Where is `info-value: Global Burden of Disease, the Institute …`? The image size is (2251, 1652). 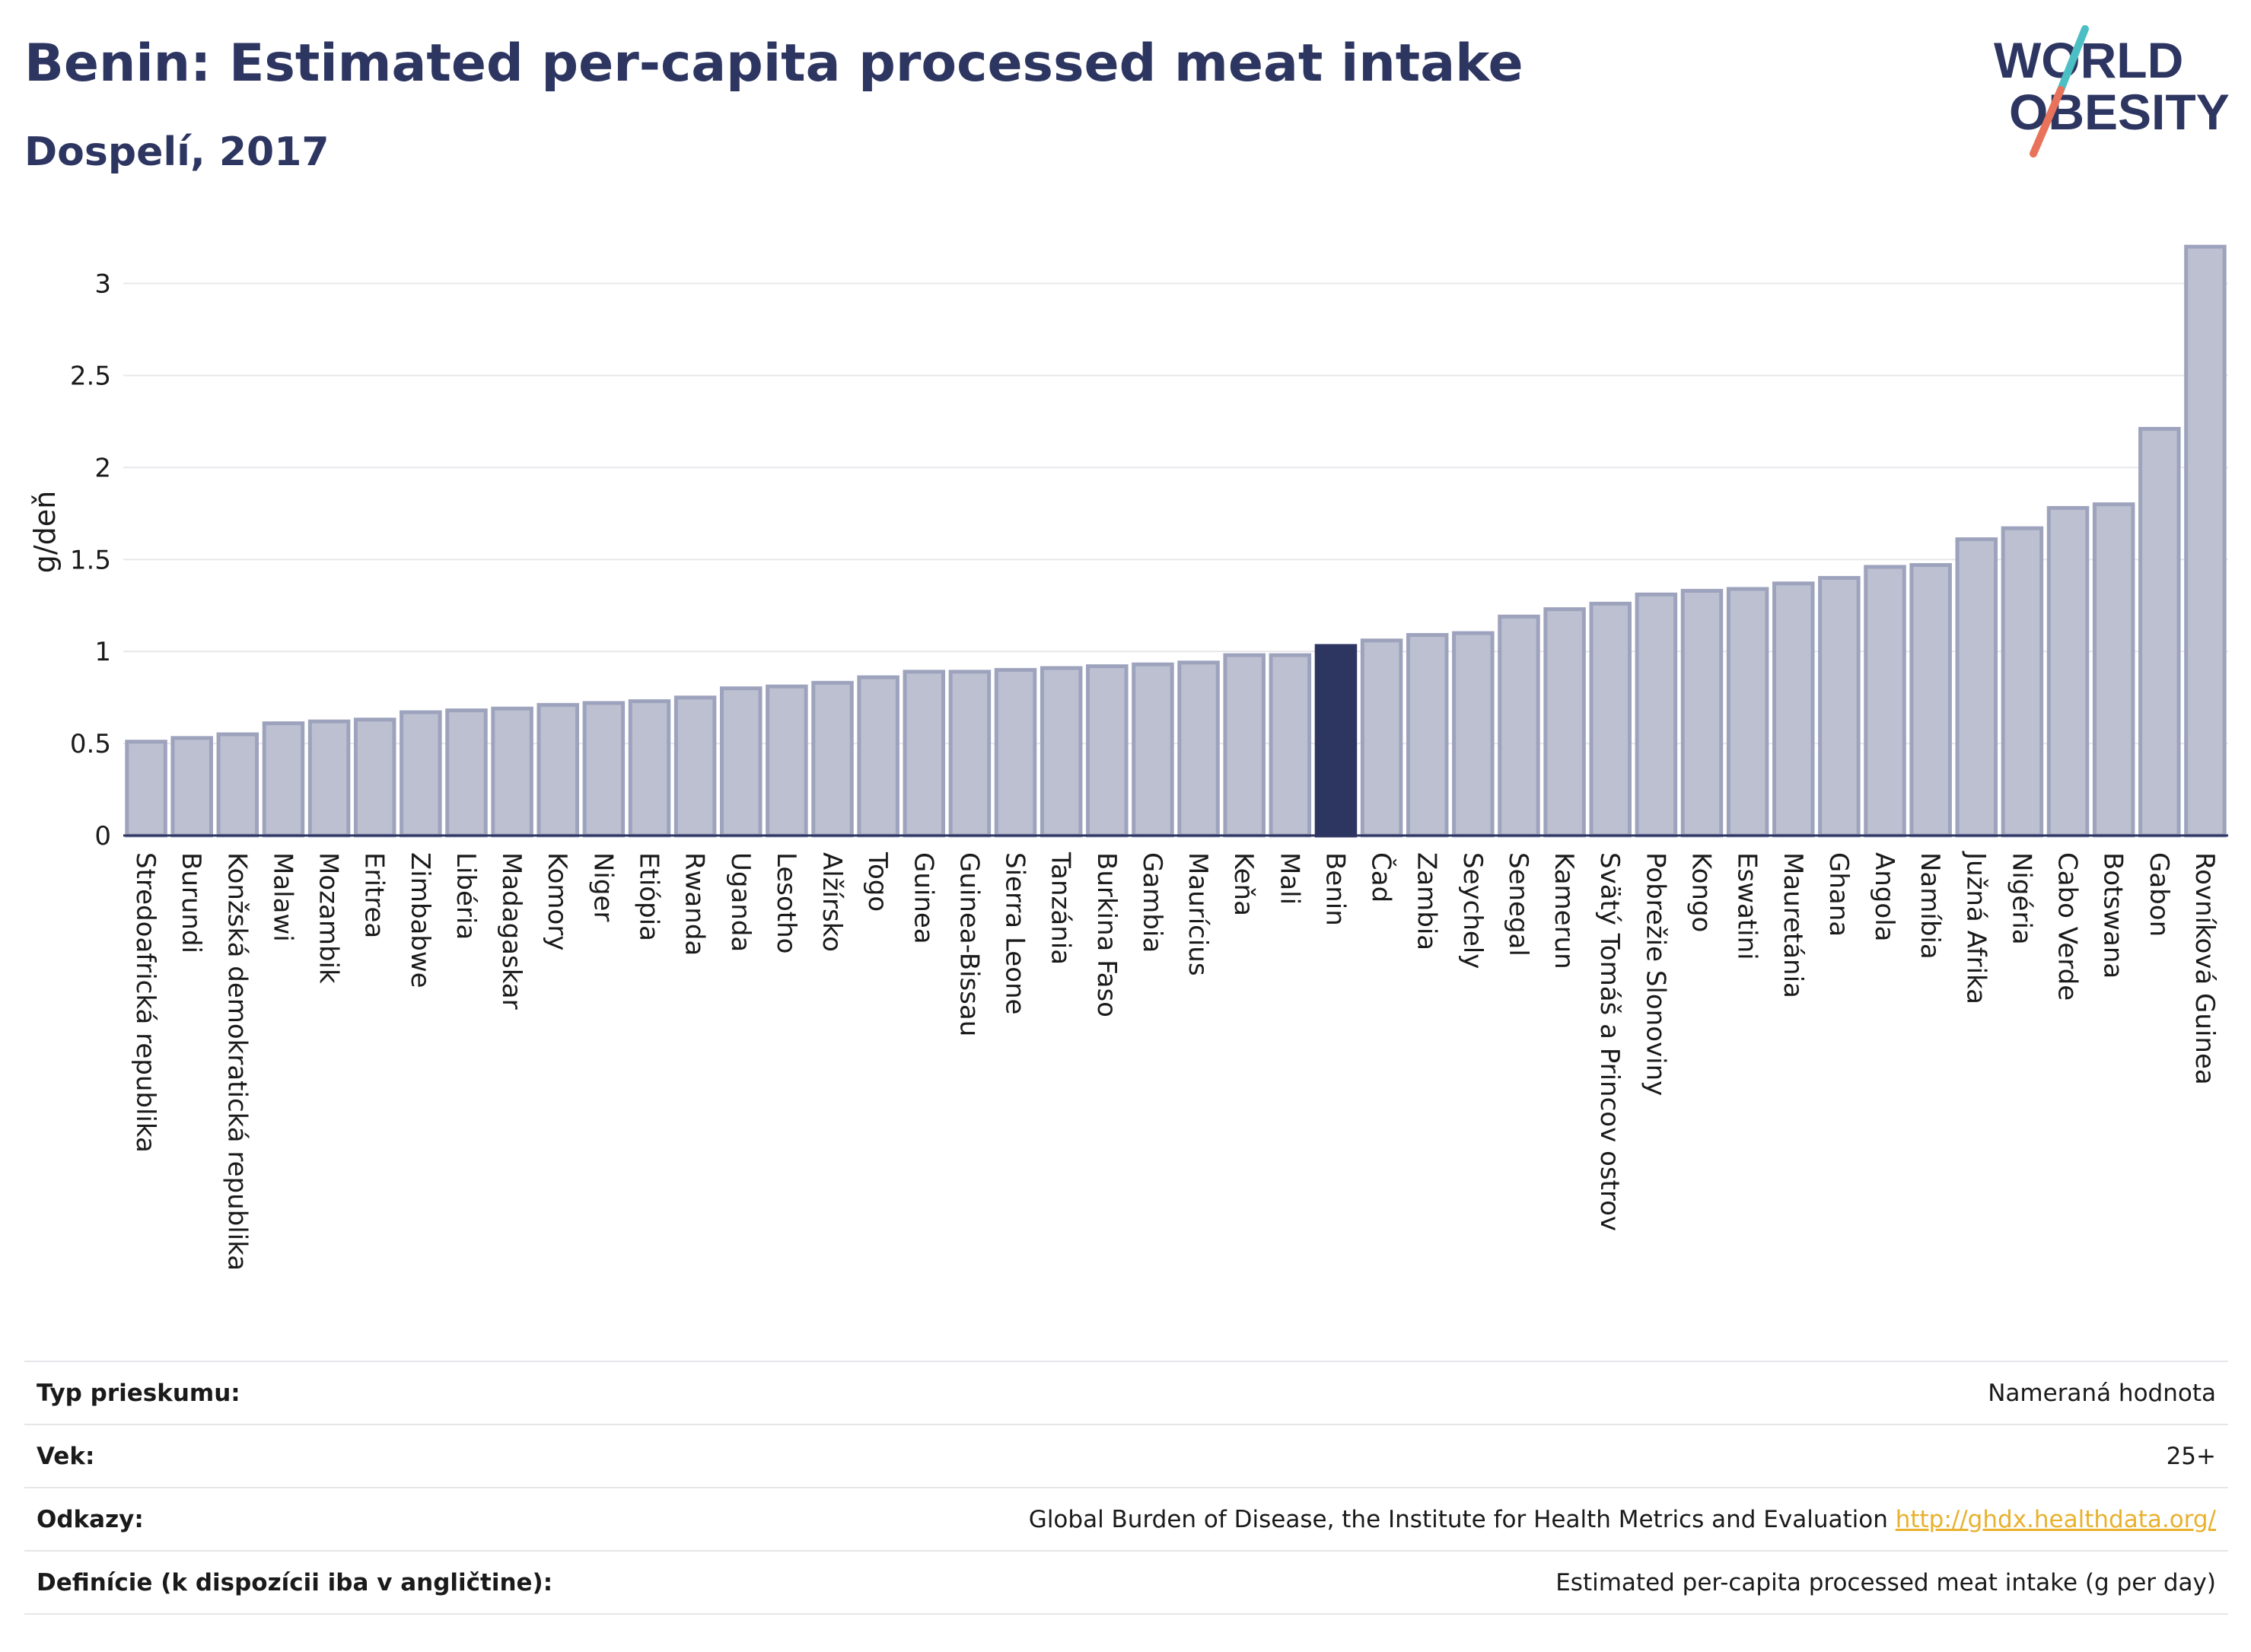
info-value: Global Burden of Disease, the Institute … is located at coordinates (1458, 1519).